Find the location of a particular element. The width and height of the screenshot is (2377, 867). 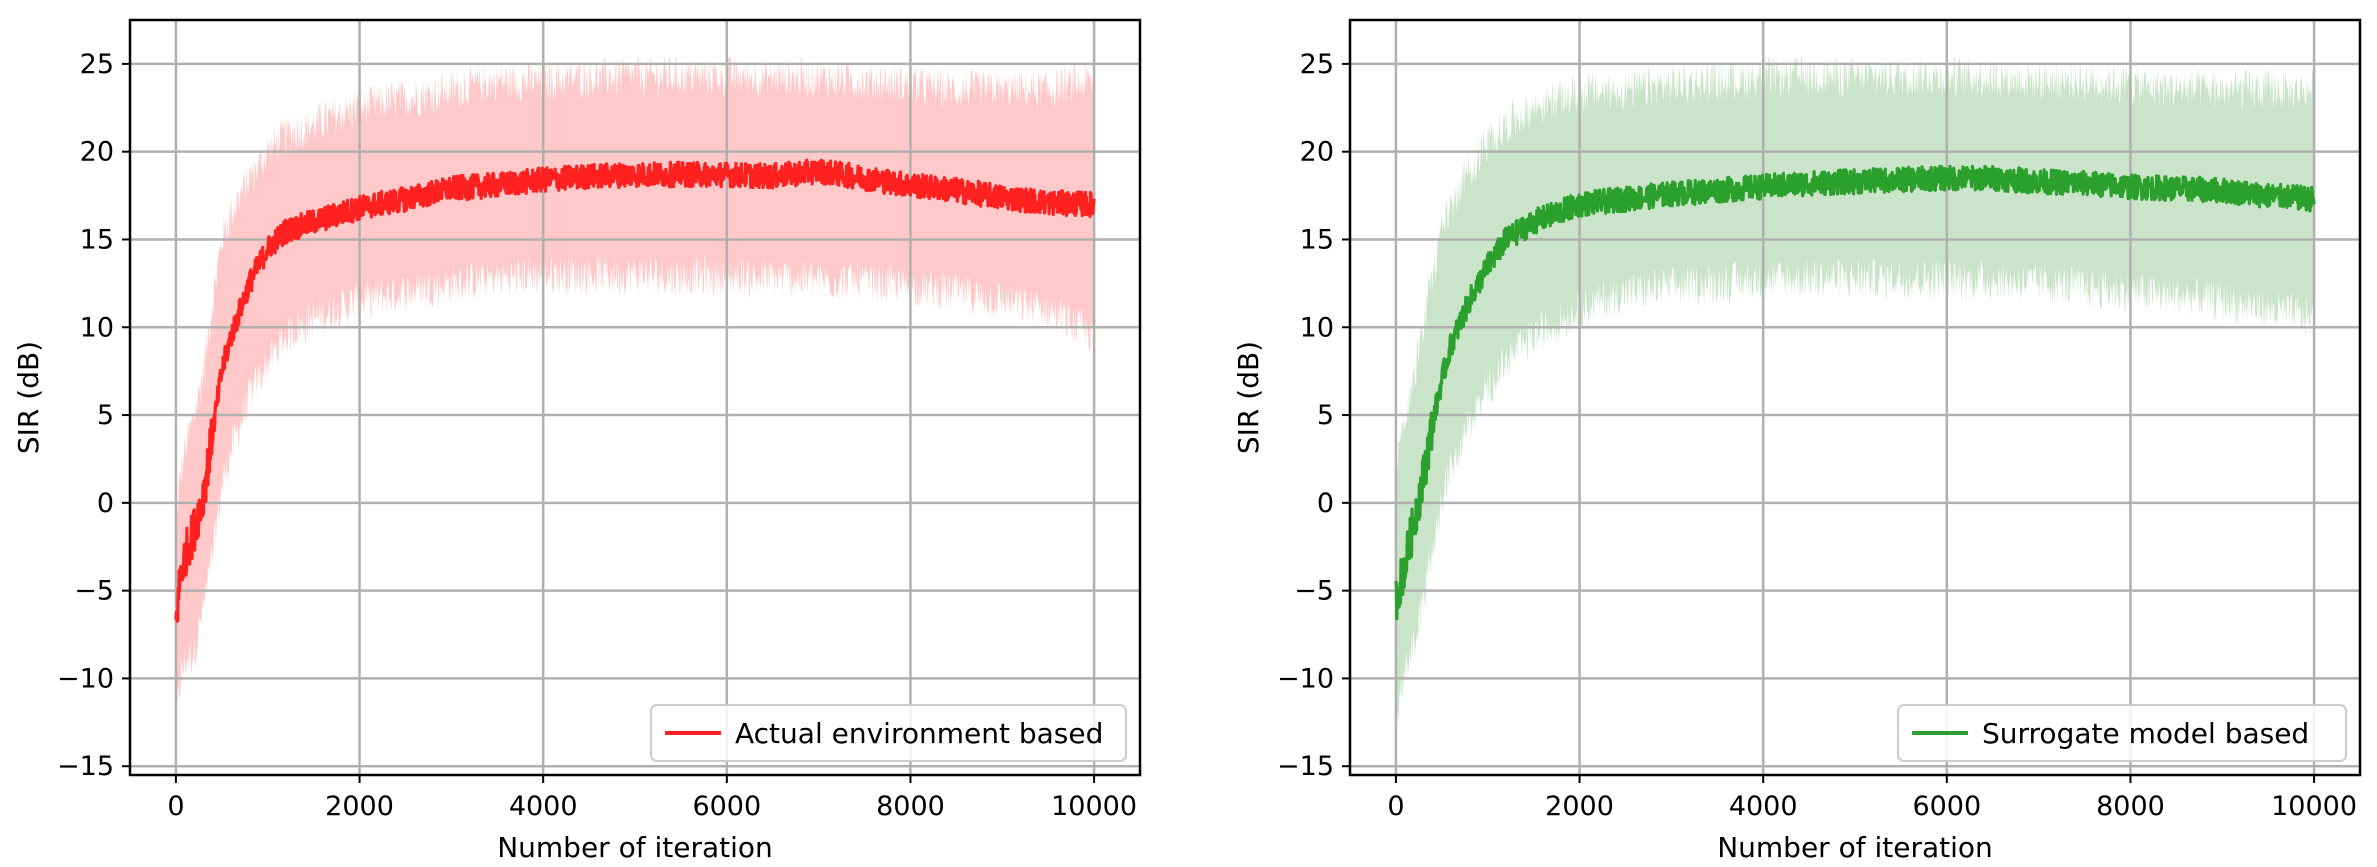

legend: Actual environment based is located at coordinates (888, 733).